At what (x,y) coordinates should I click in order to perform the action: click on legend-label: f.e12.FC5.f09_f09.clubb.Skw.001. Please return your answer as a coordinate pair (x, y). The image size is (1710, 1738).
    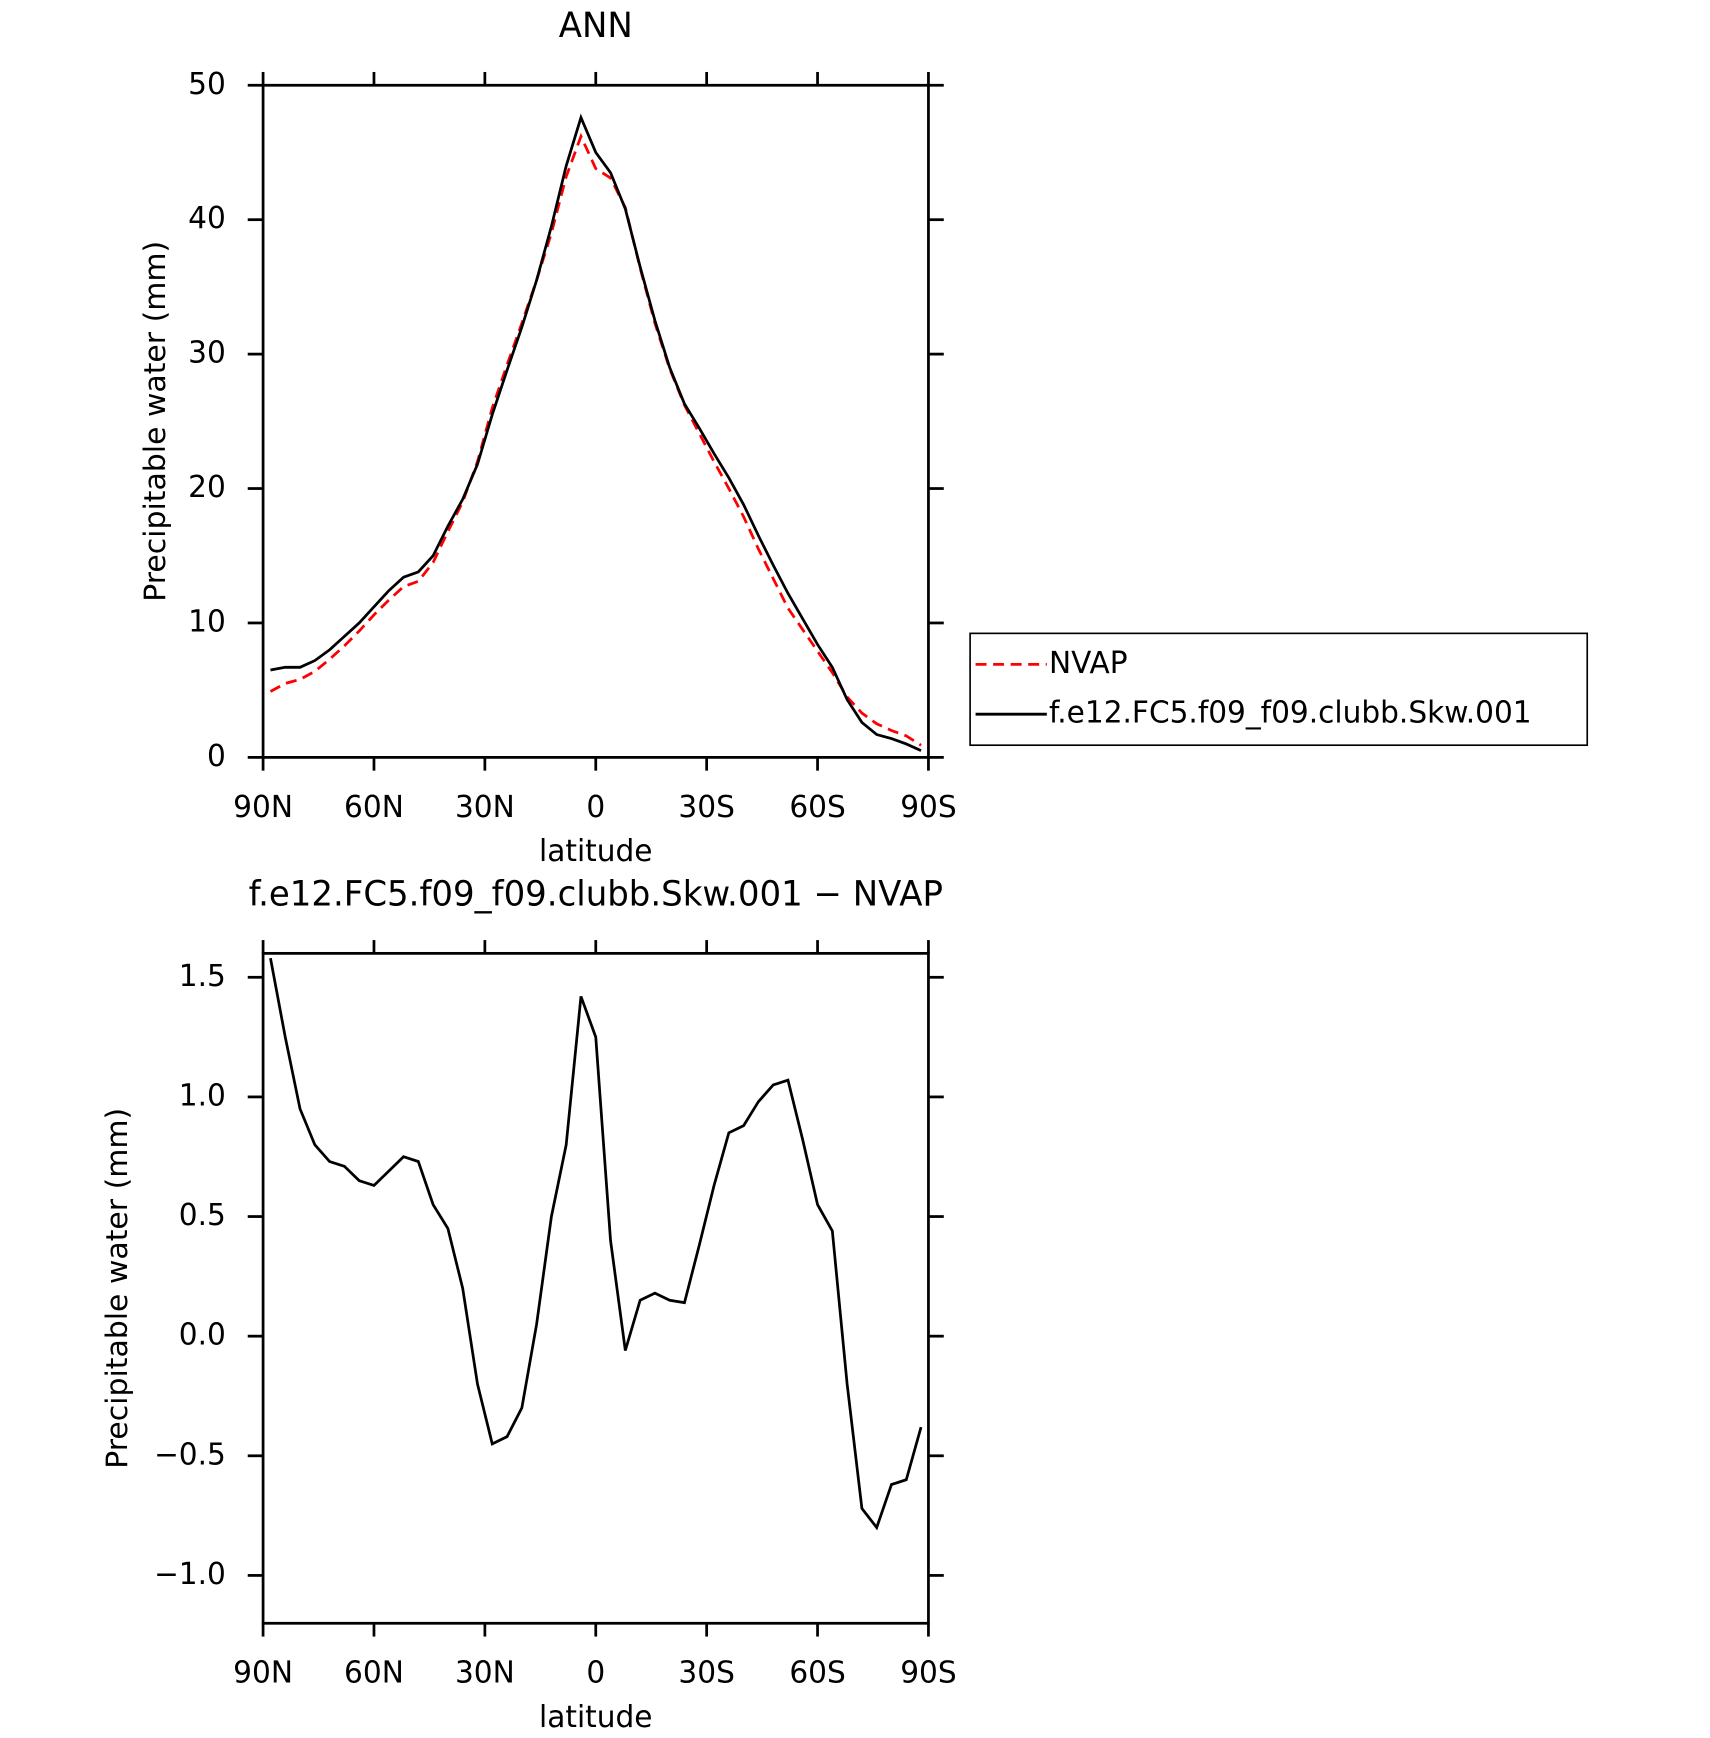
    Looking at the image, I should click on (1290, 713).